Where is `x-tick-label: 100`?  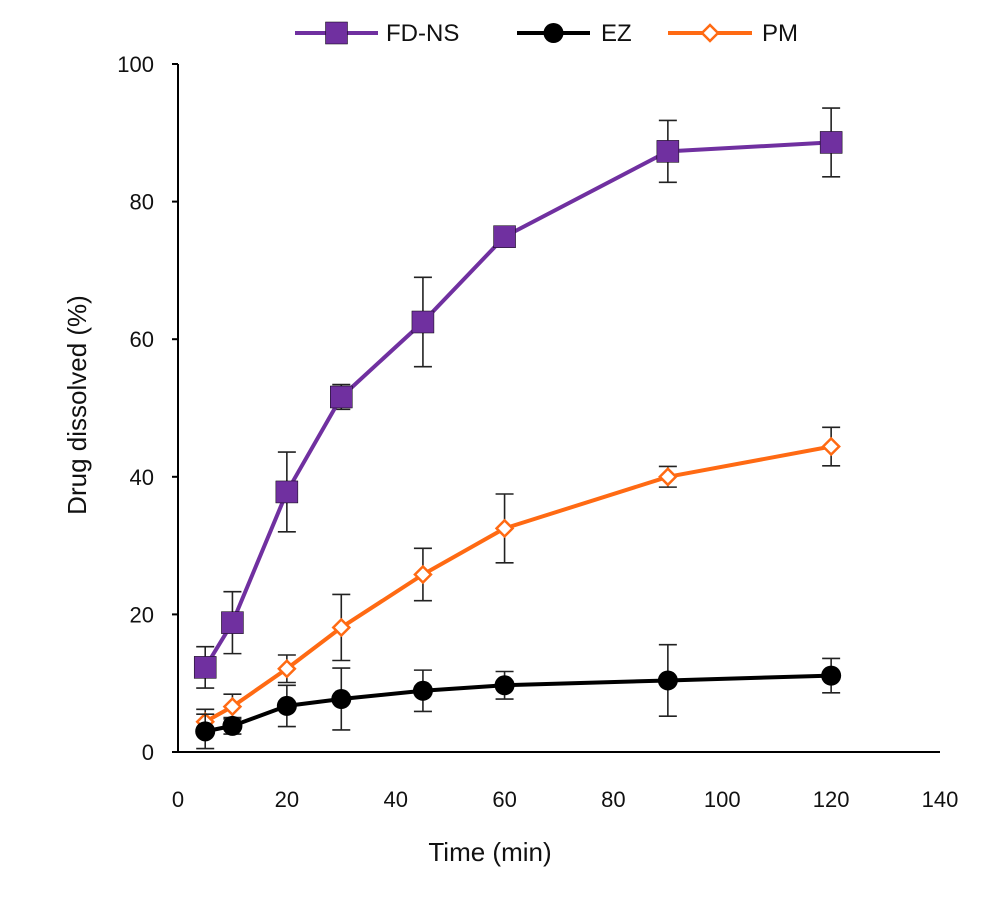 x-tick-label: 100 is located at coordinates (722, 799).